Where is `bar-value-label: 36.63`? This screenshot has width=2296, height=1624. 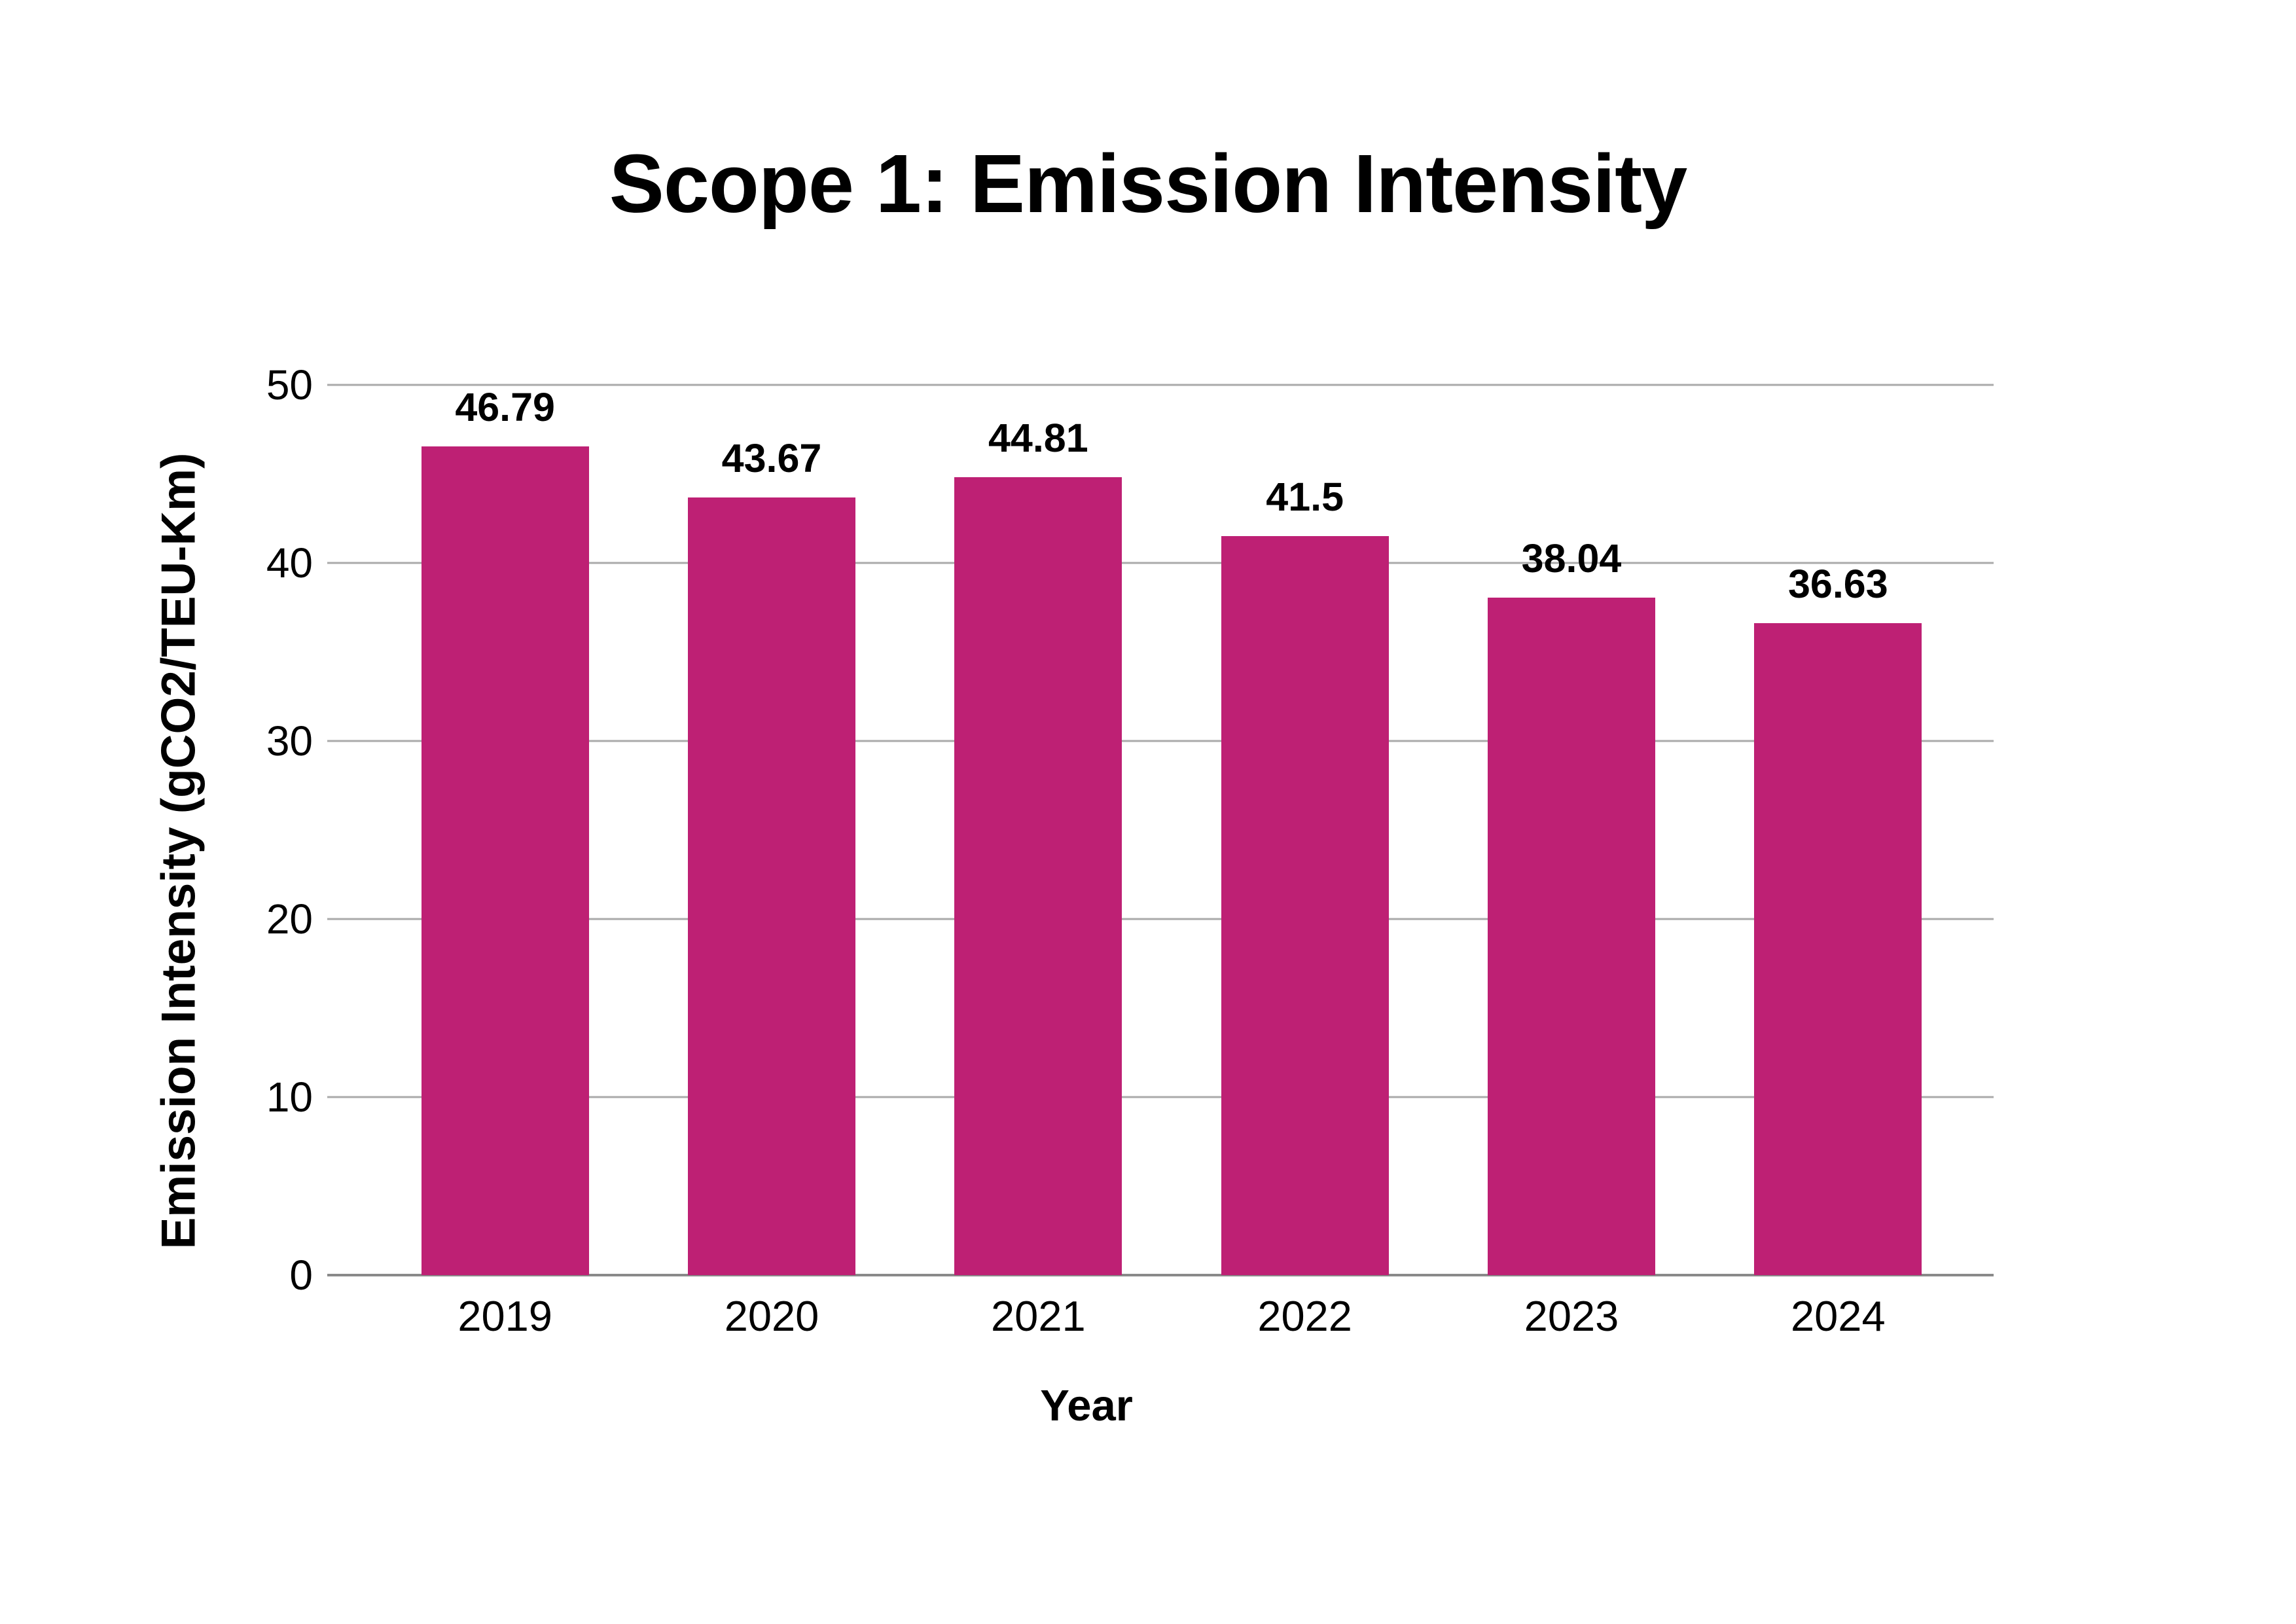 bar-value-label: 36.63 is located at coordinates (1837, 583).